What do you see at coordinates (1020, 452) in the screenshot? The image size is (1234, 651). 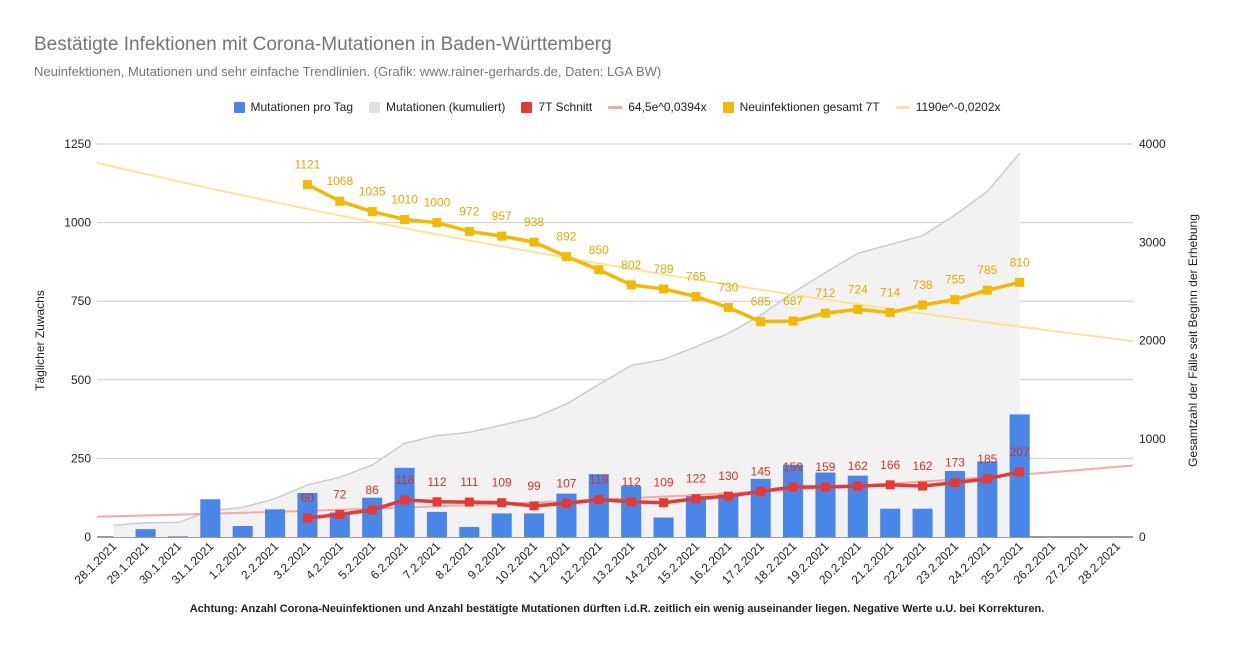 I see `avg7-label: 207` at bounding box center [1020, 452].